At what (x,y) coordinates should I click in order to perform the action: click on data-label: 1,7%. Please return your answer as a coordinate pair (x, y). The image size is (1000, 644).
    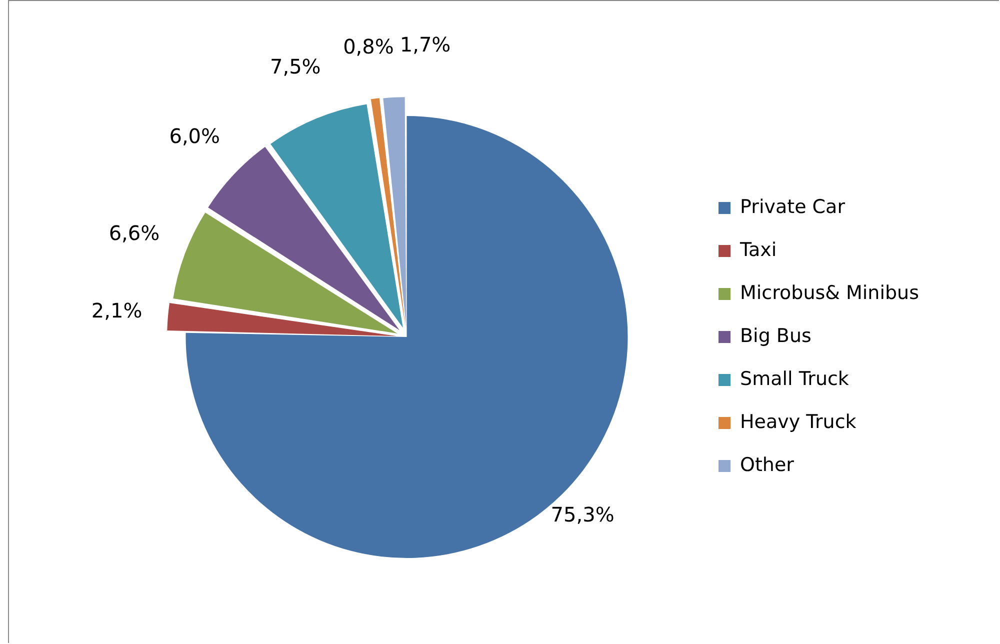
    Looking at the image, I should click on (425, 44).